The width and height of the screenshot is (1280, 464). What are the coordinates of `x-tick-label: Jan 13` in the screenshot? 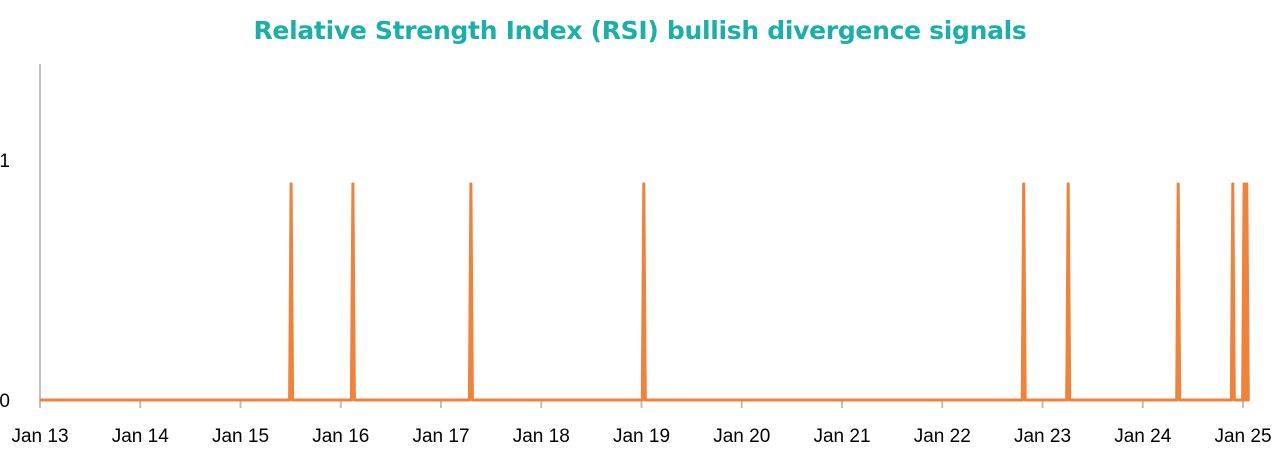 It's located at (39, 436).